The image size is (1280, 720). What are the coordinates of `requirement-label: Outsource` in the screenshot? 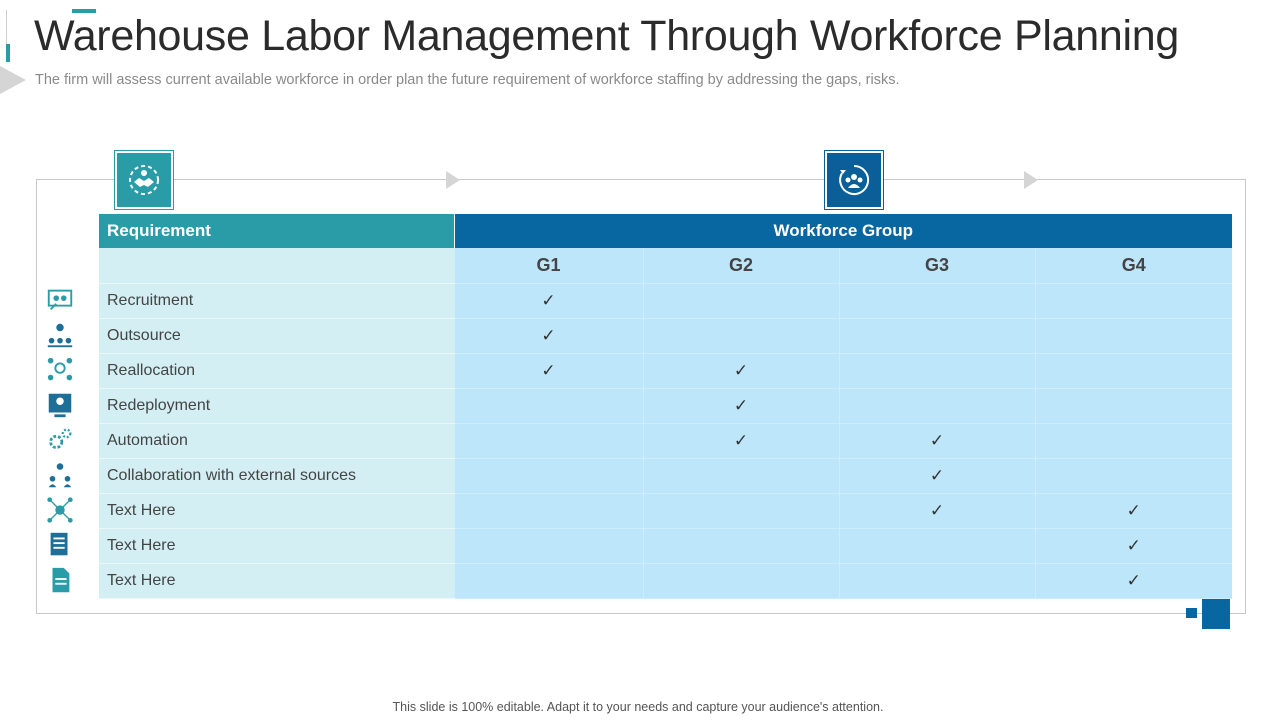 It's located at (276, 336).